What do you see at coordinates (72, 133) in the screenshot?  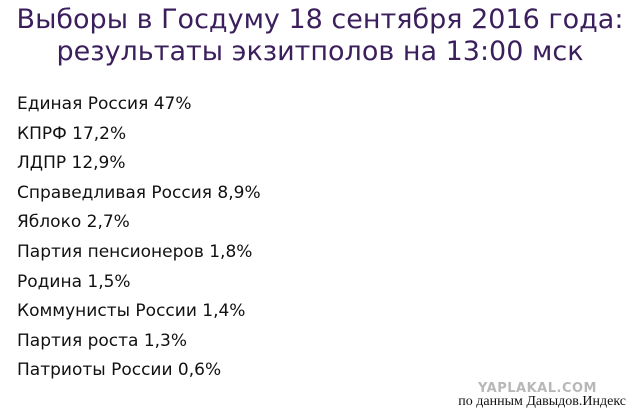 I see `result-item: КПРФ 17,2%` at bounding box center [72, 133].